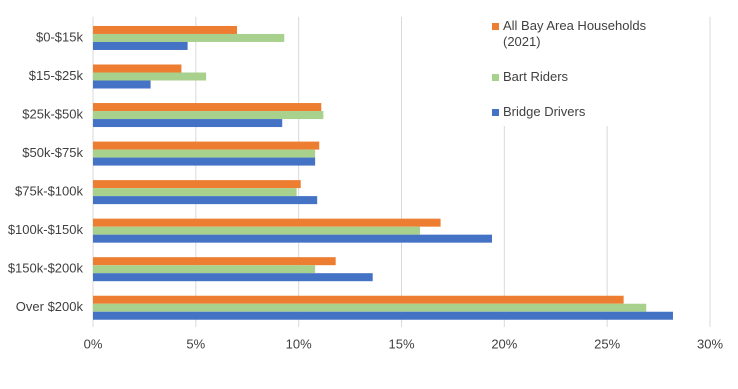  Describe the element at coordinates (710, 343) in the screenshot. I see `x-tick-label: 30%` at that location.